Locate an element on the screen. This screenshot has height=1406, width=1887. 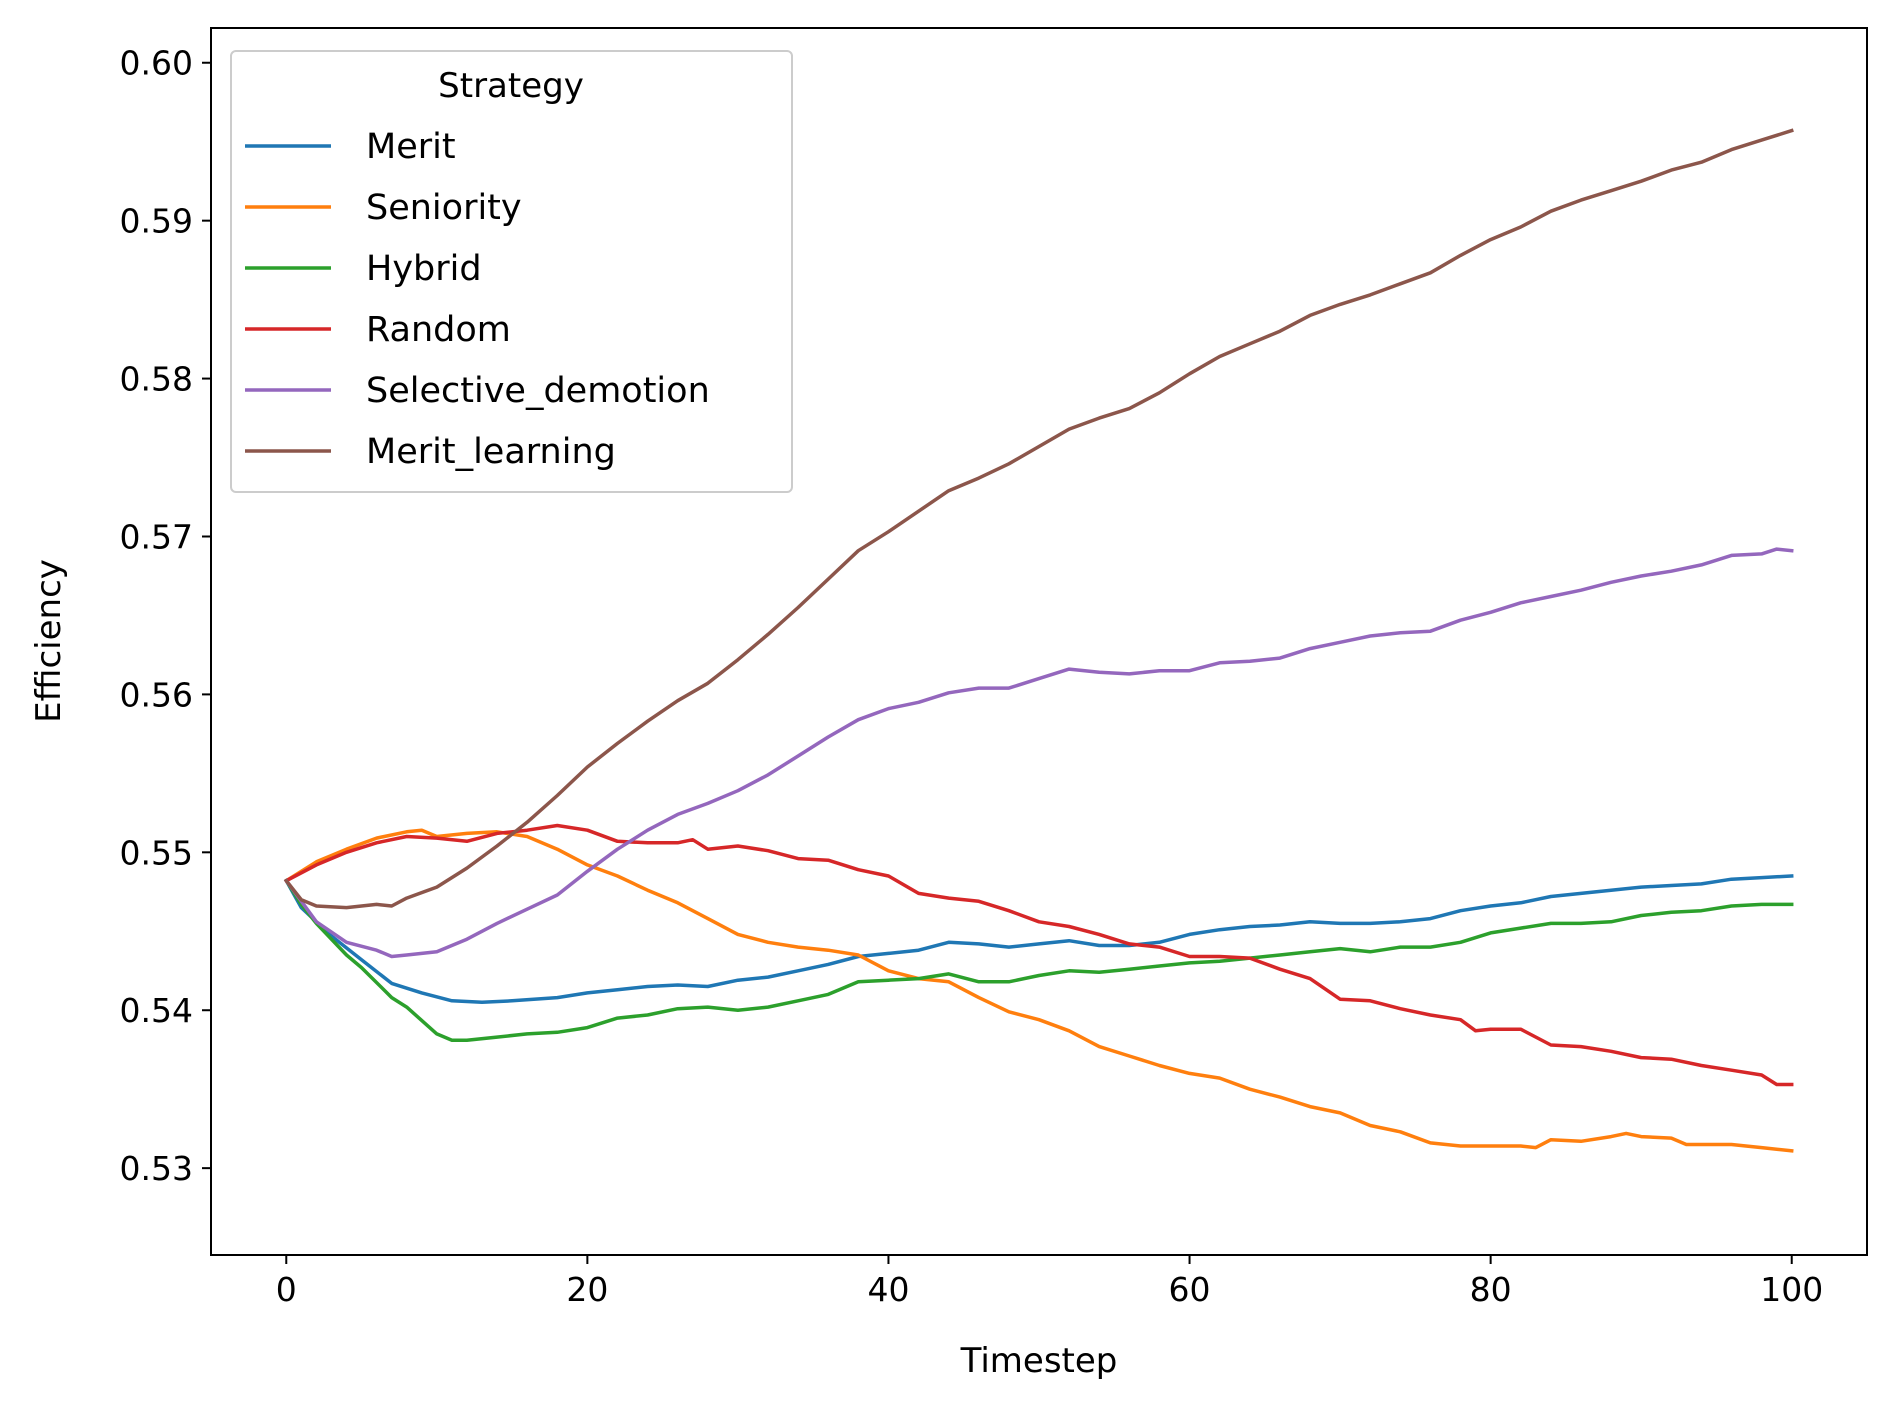
y-tick-label: 0.54 is located at coordinates (156, 1010).